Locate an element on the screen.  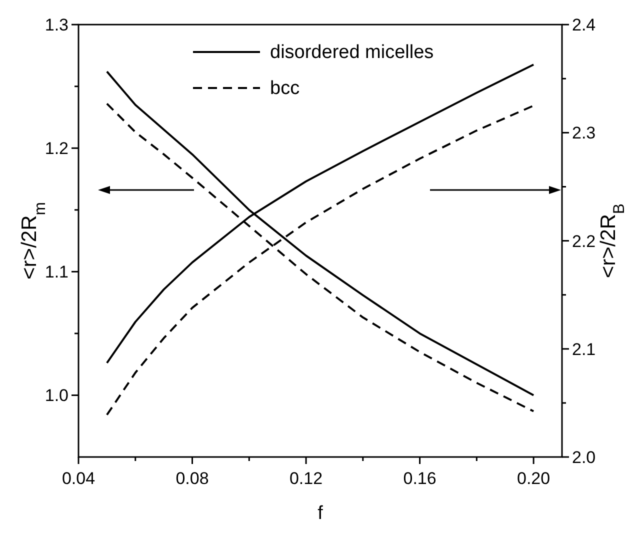
legend-label: bcc is located at coordinates (285, 88).